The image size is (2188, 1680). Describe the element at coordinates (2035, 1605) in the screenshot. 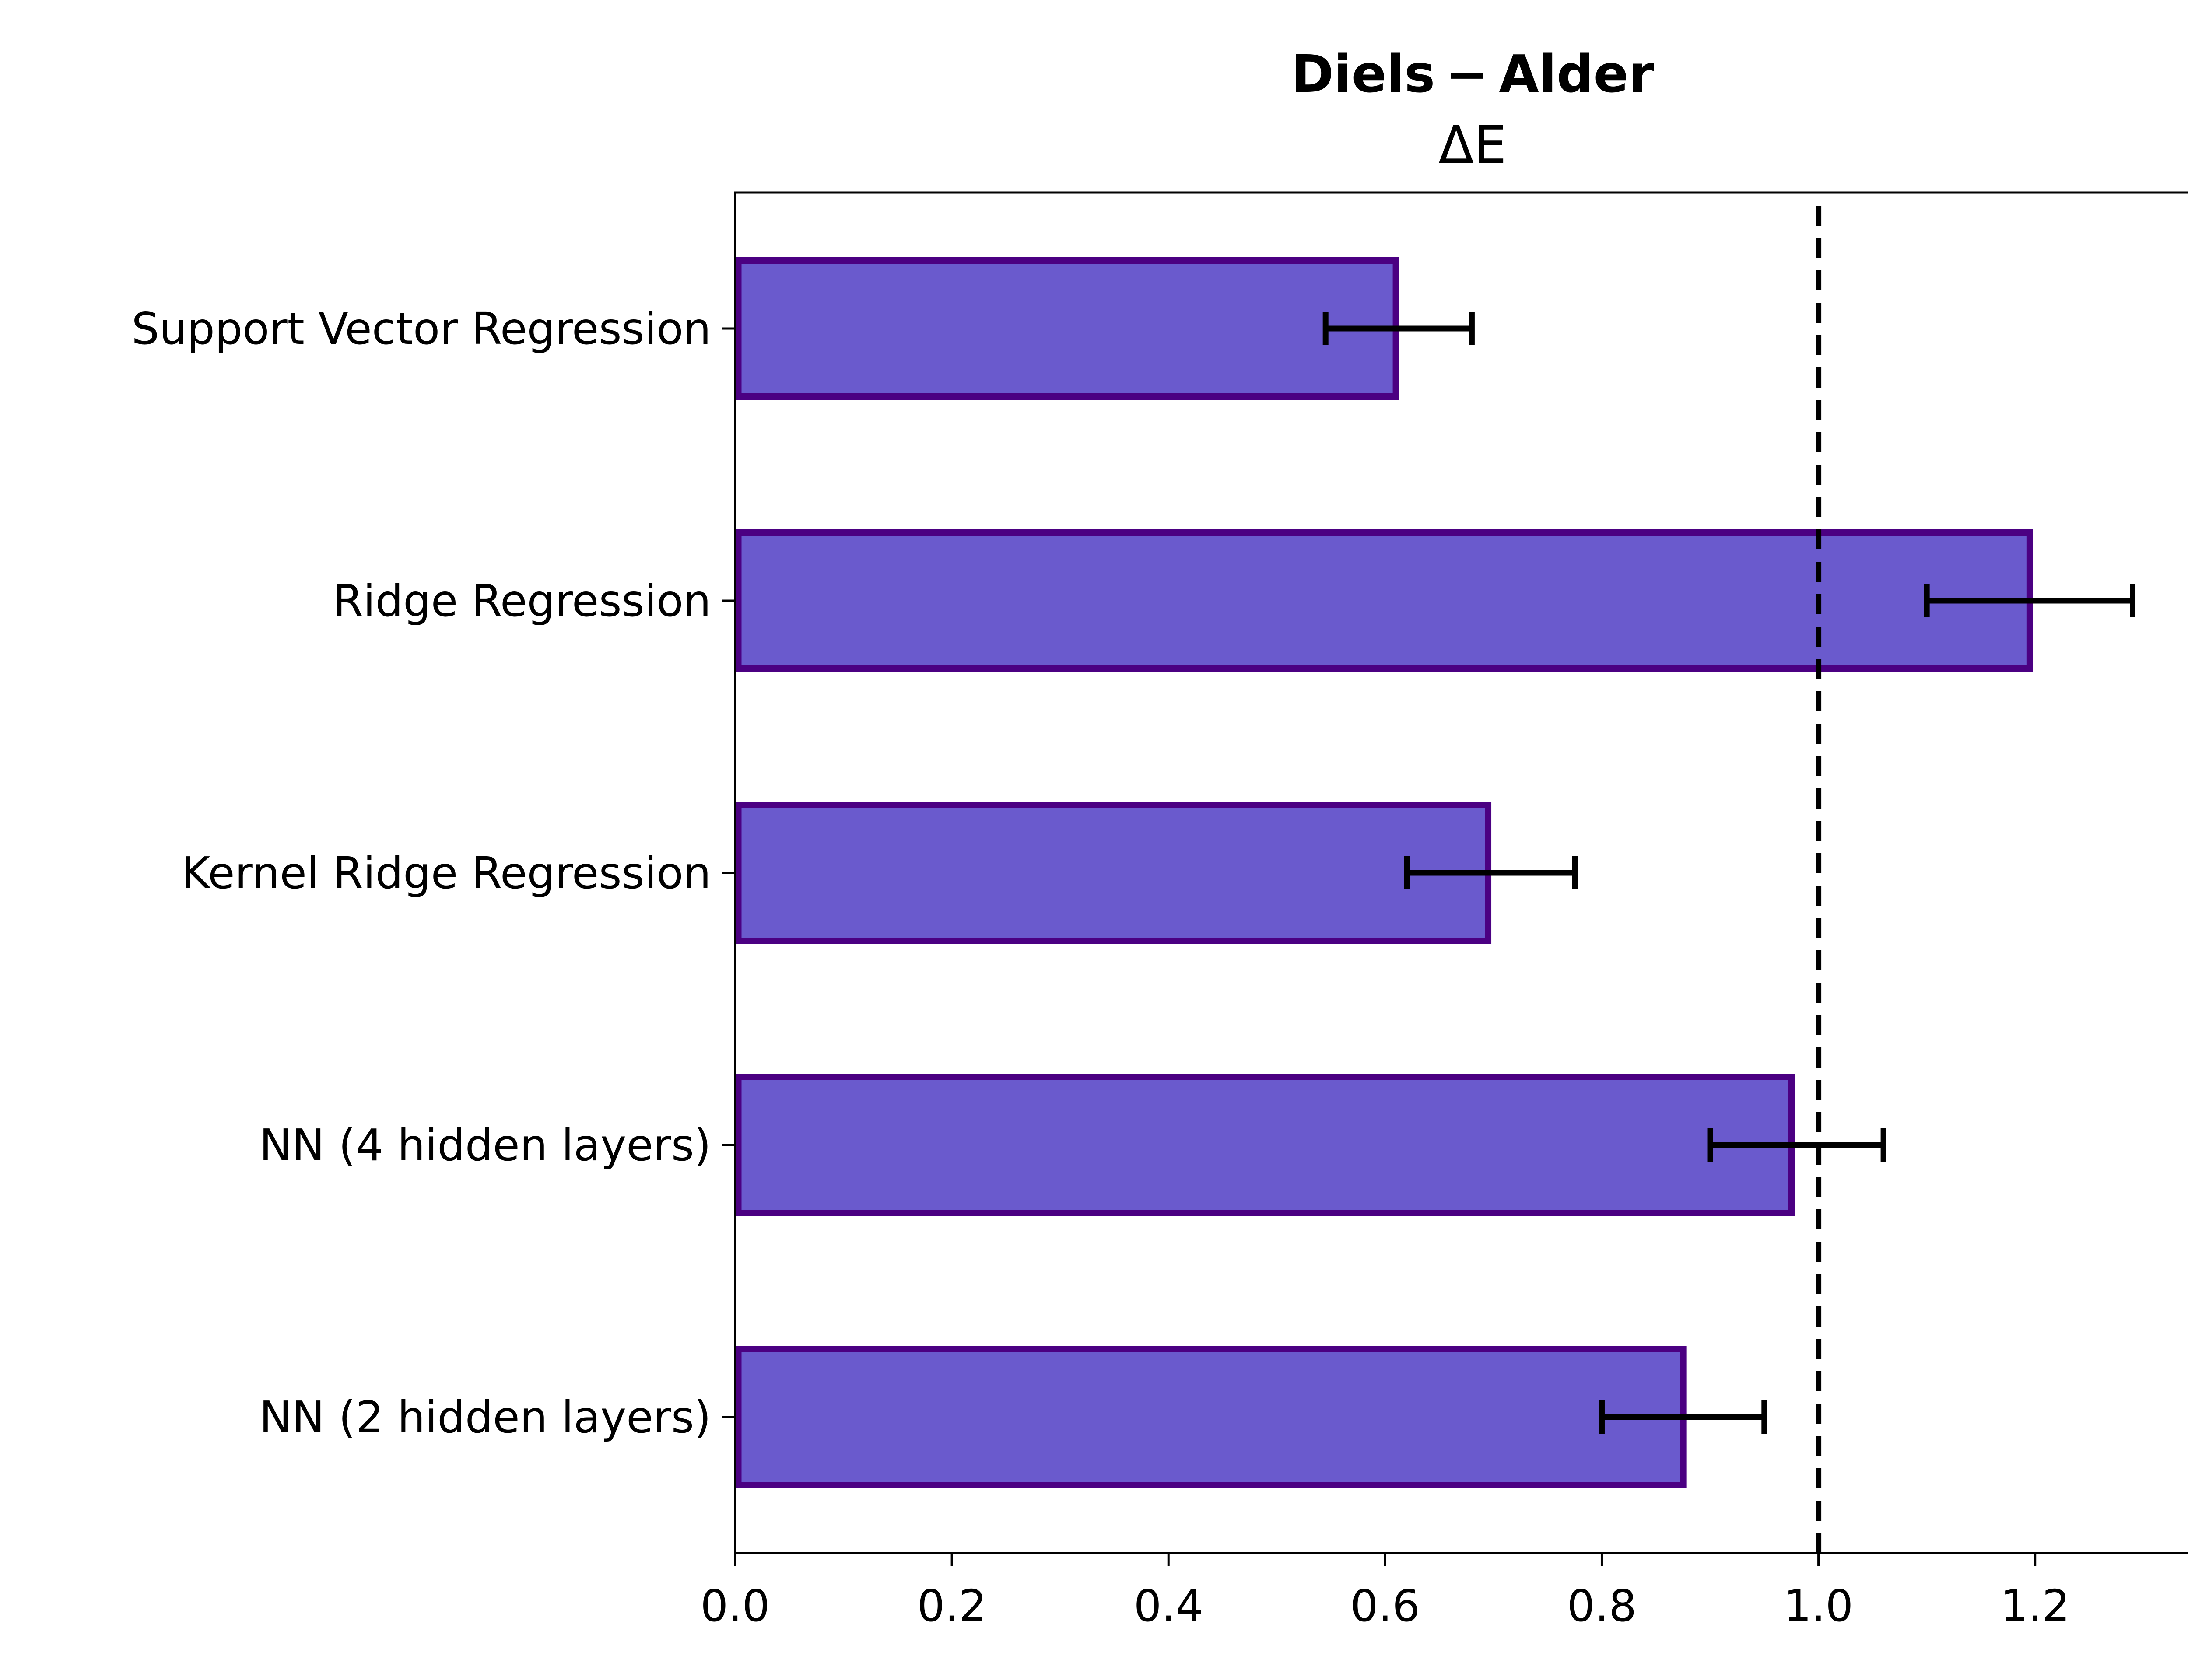

I see `x-tick-label-6: 1.2` at that location.